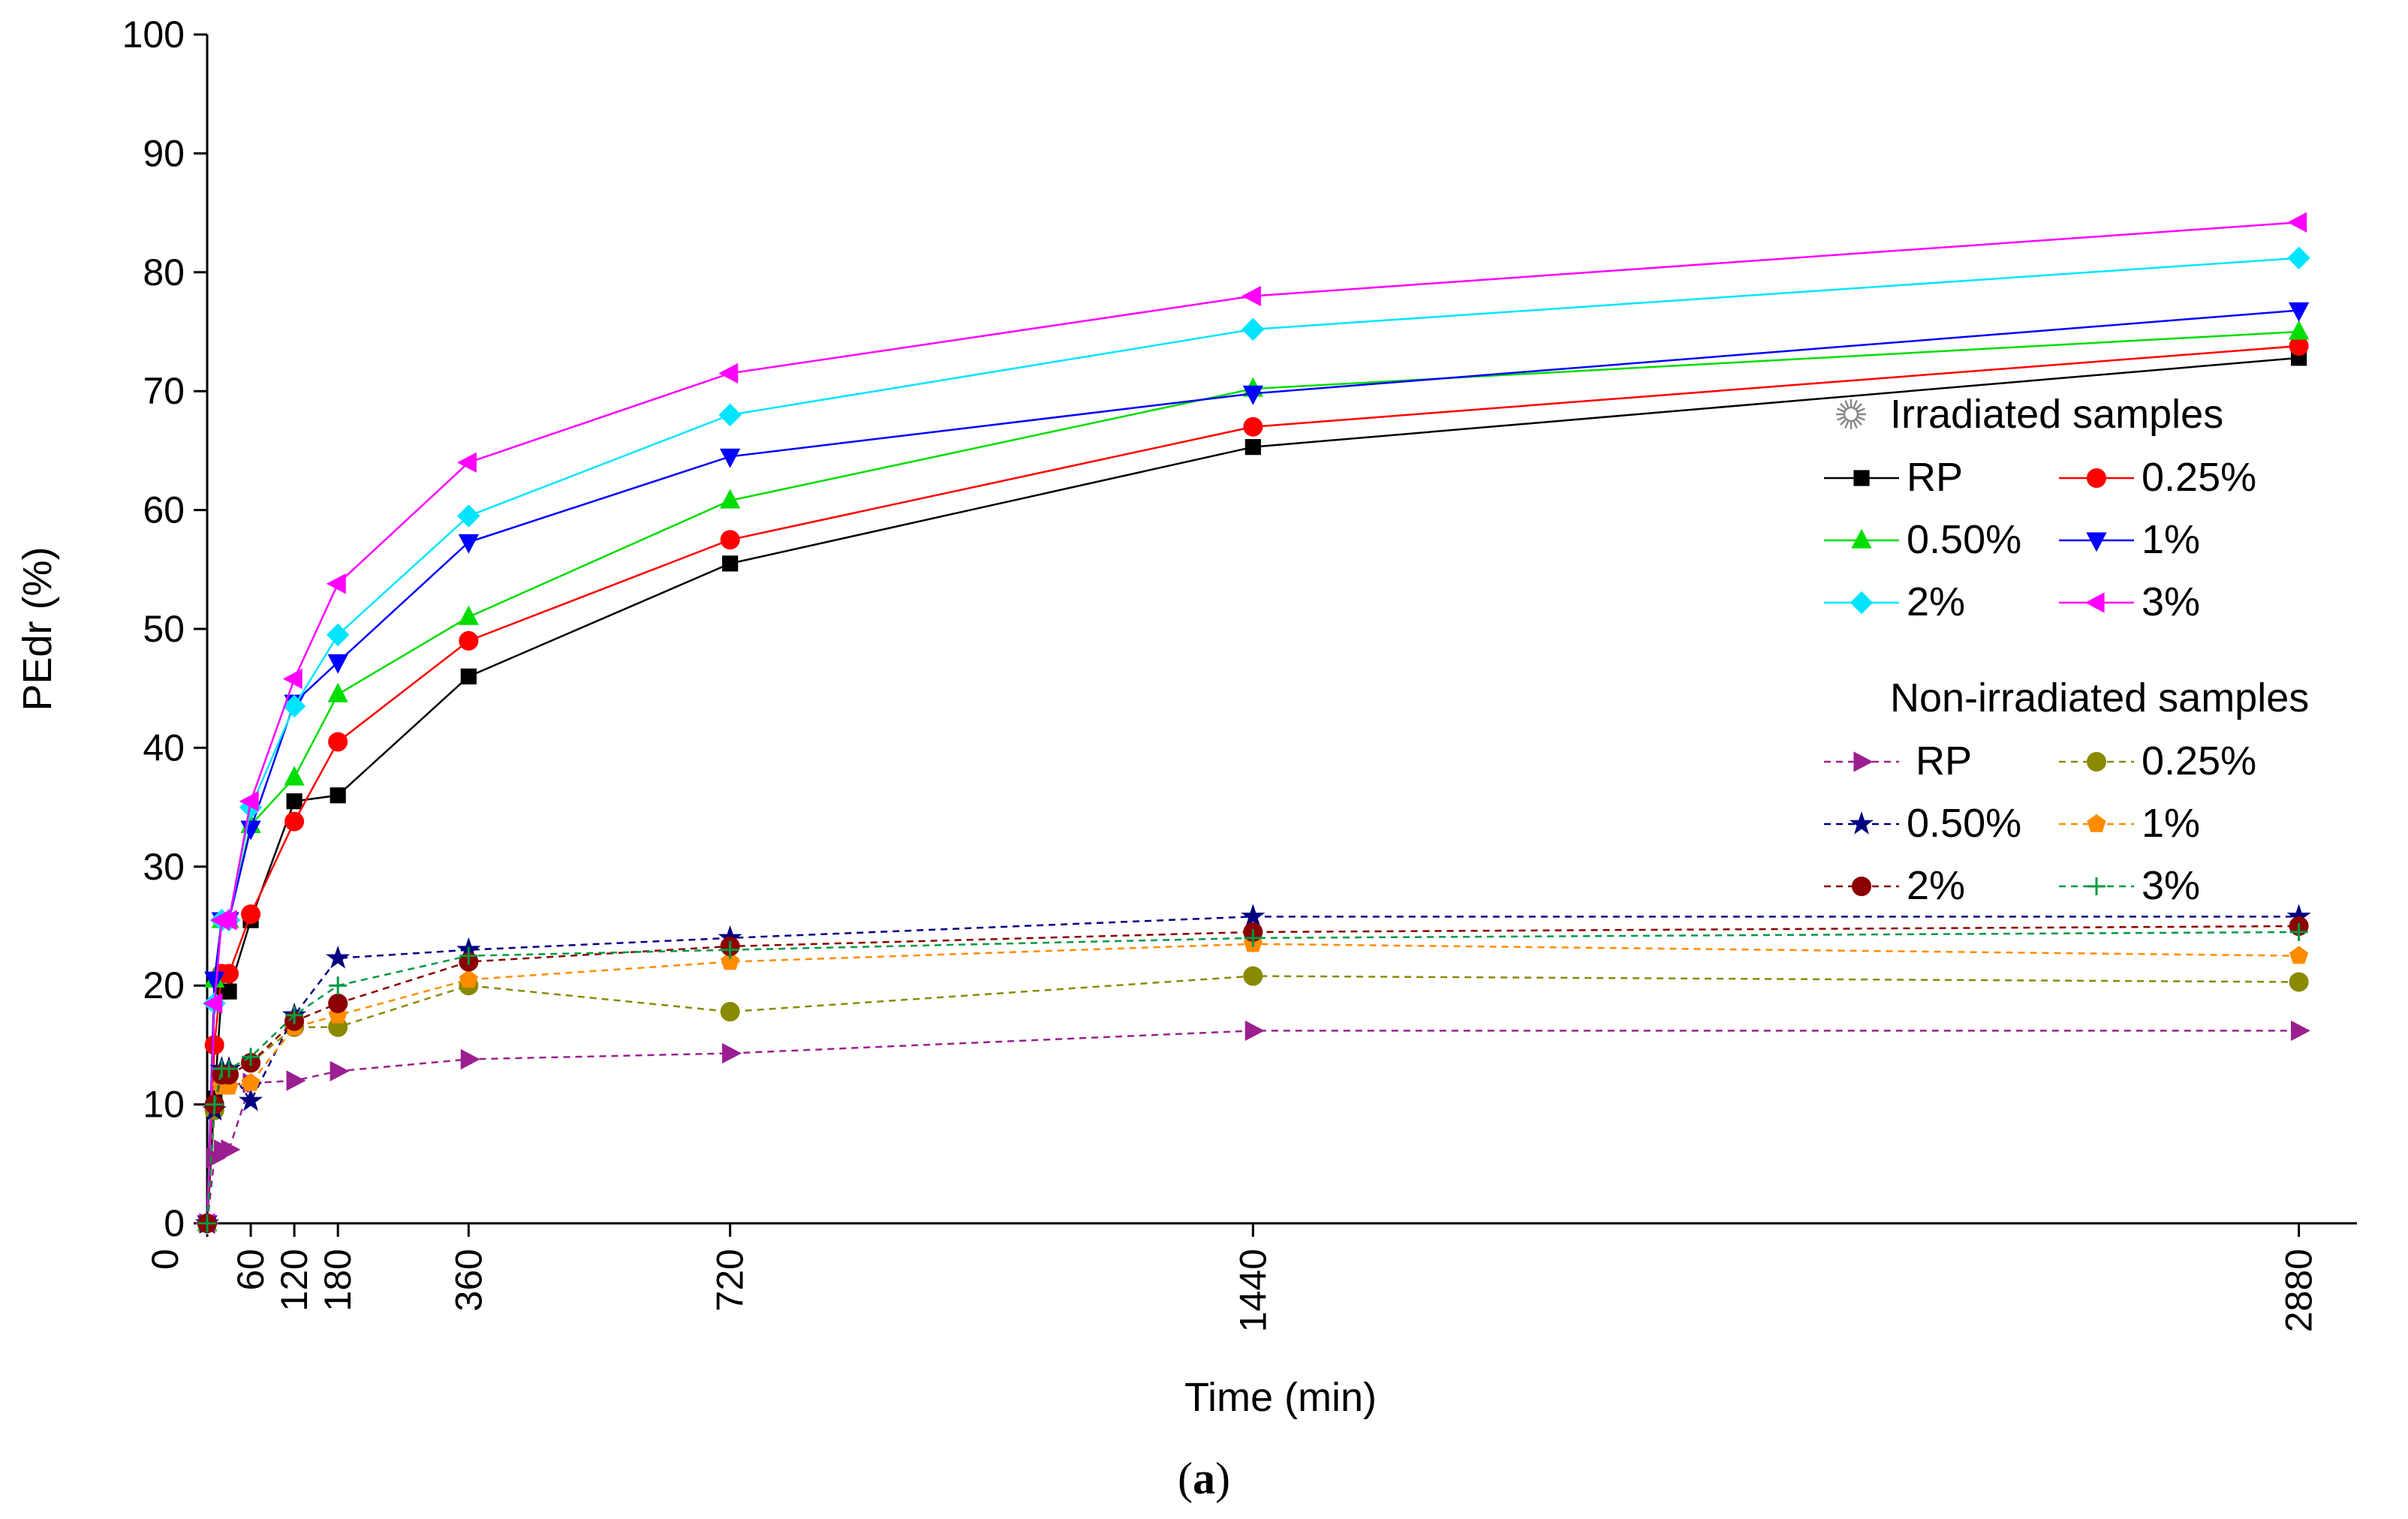 The image size is (2408, 1519). Describe the element at coordinates (1280, 1397) in the screenshot. I see `x-axis-title: Time (min)` at that location.